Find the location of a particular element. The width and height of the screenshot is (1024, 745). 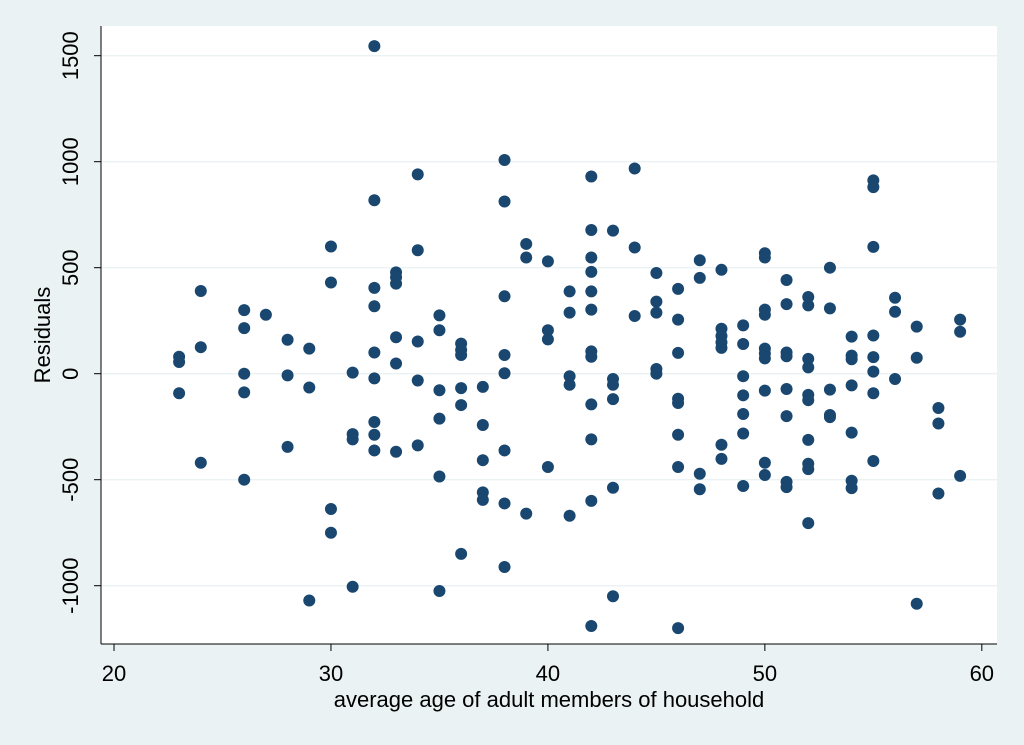

y-tick-label: -500 is located at coordinates (70, 480).